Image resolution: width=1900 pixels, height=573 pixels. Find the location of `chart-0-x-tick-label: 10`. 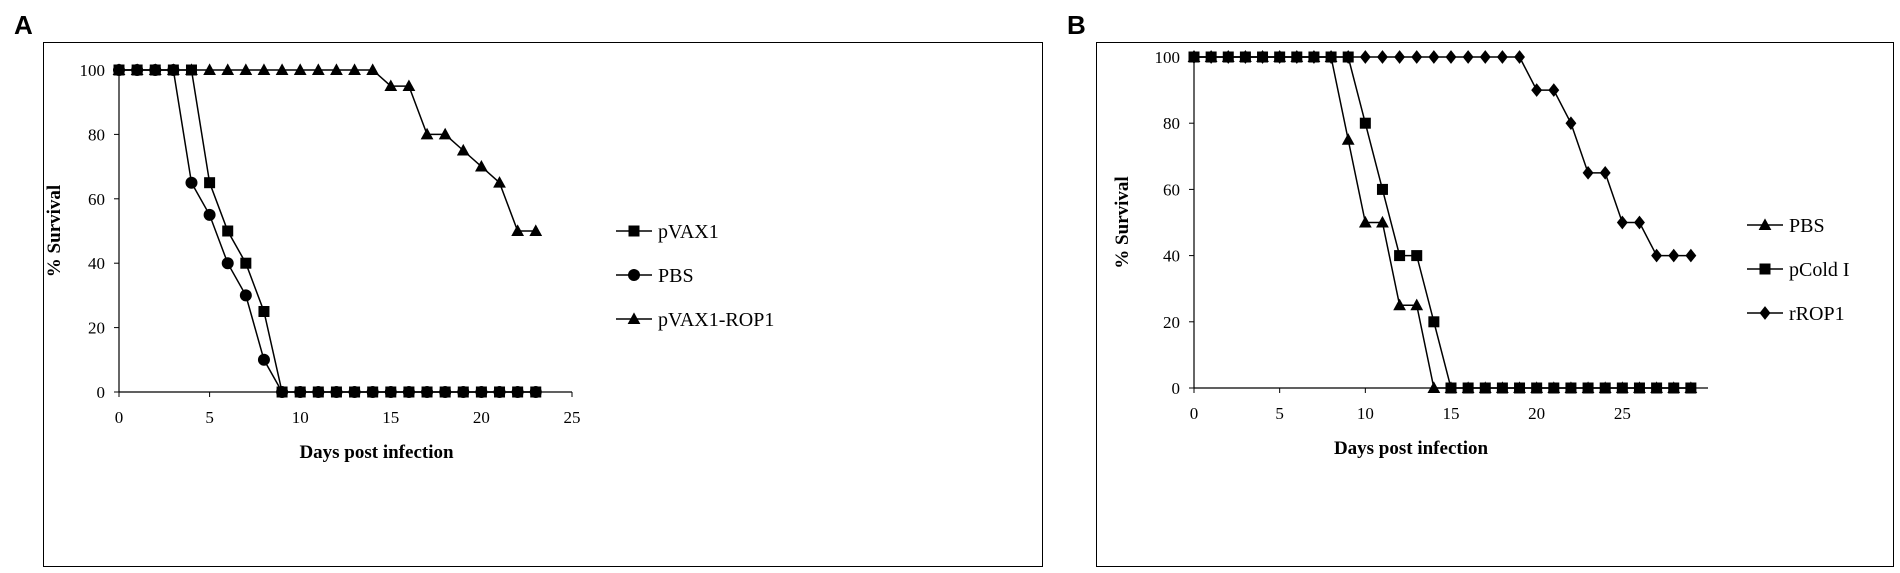

chart-0-x-tick-label: 10 is located at coordinates (300, 417).